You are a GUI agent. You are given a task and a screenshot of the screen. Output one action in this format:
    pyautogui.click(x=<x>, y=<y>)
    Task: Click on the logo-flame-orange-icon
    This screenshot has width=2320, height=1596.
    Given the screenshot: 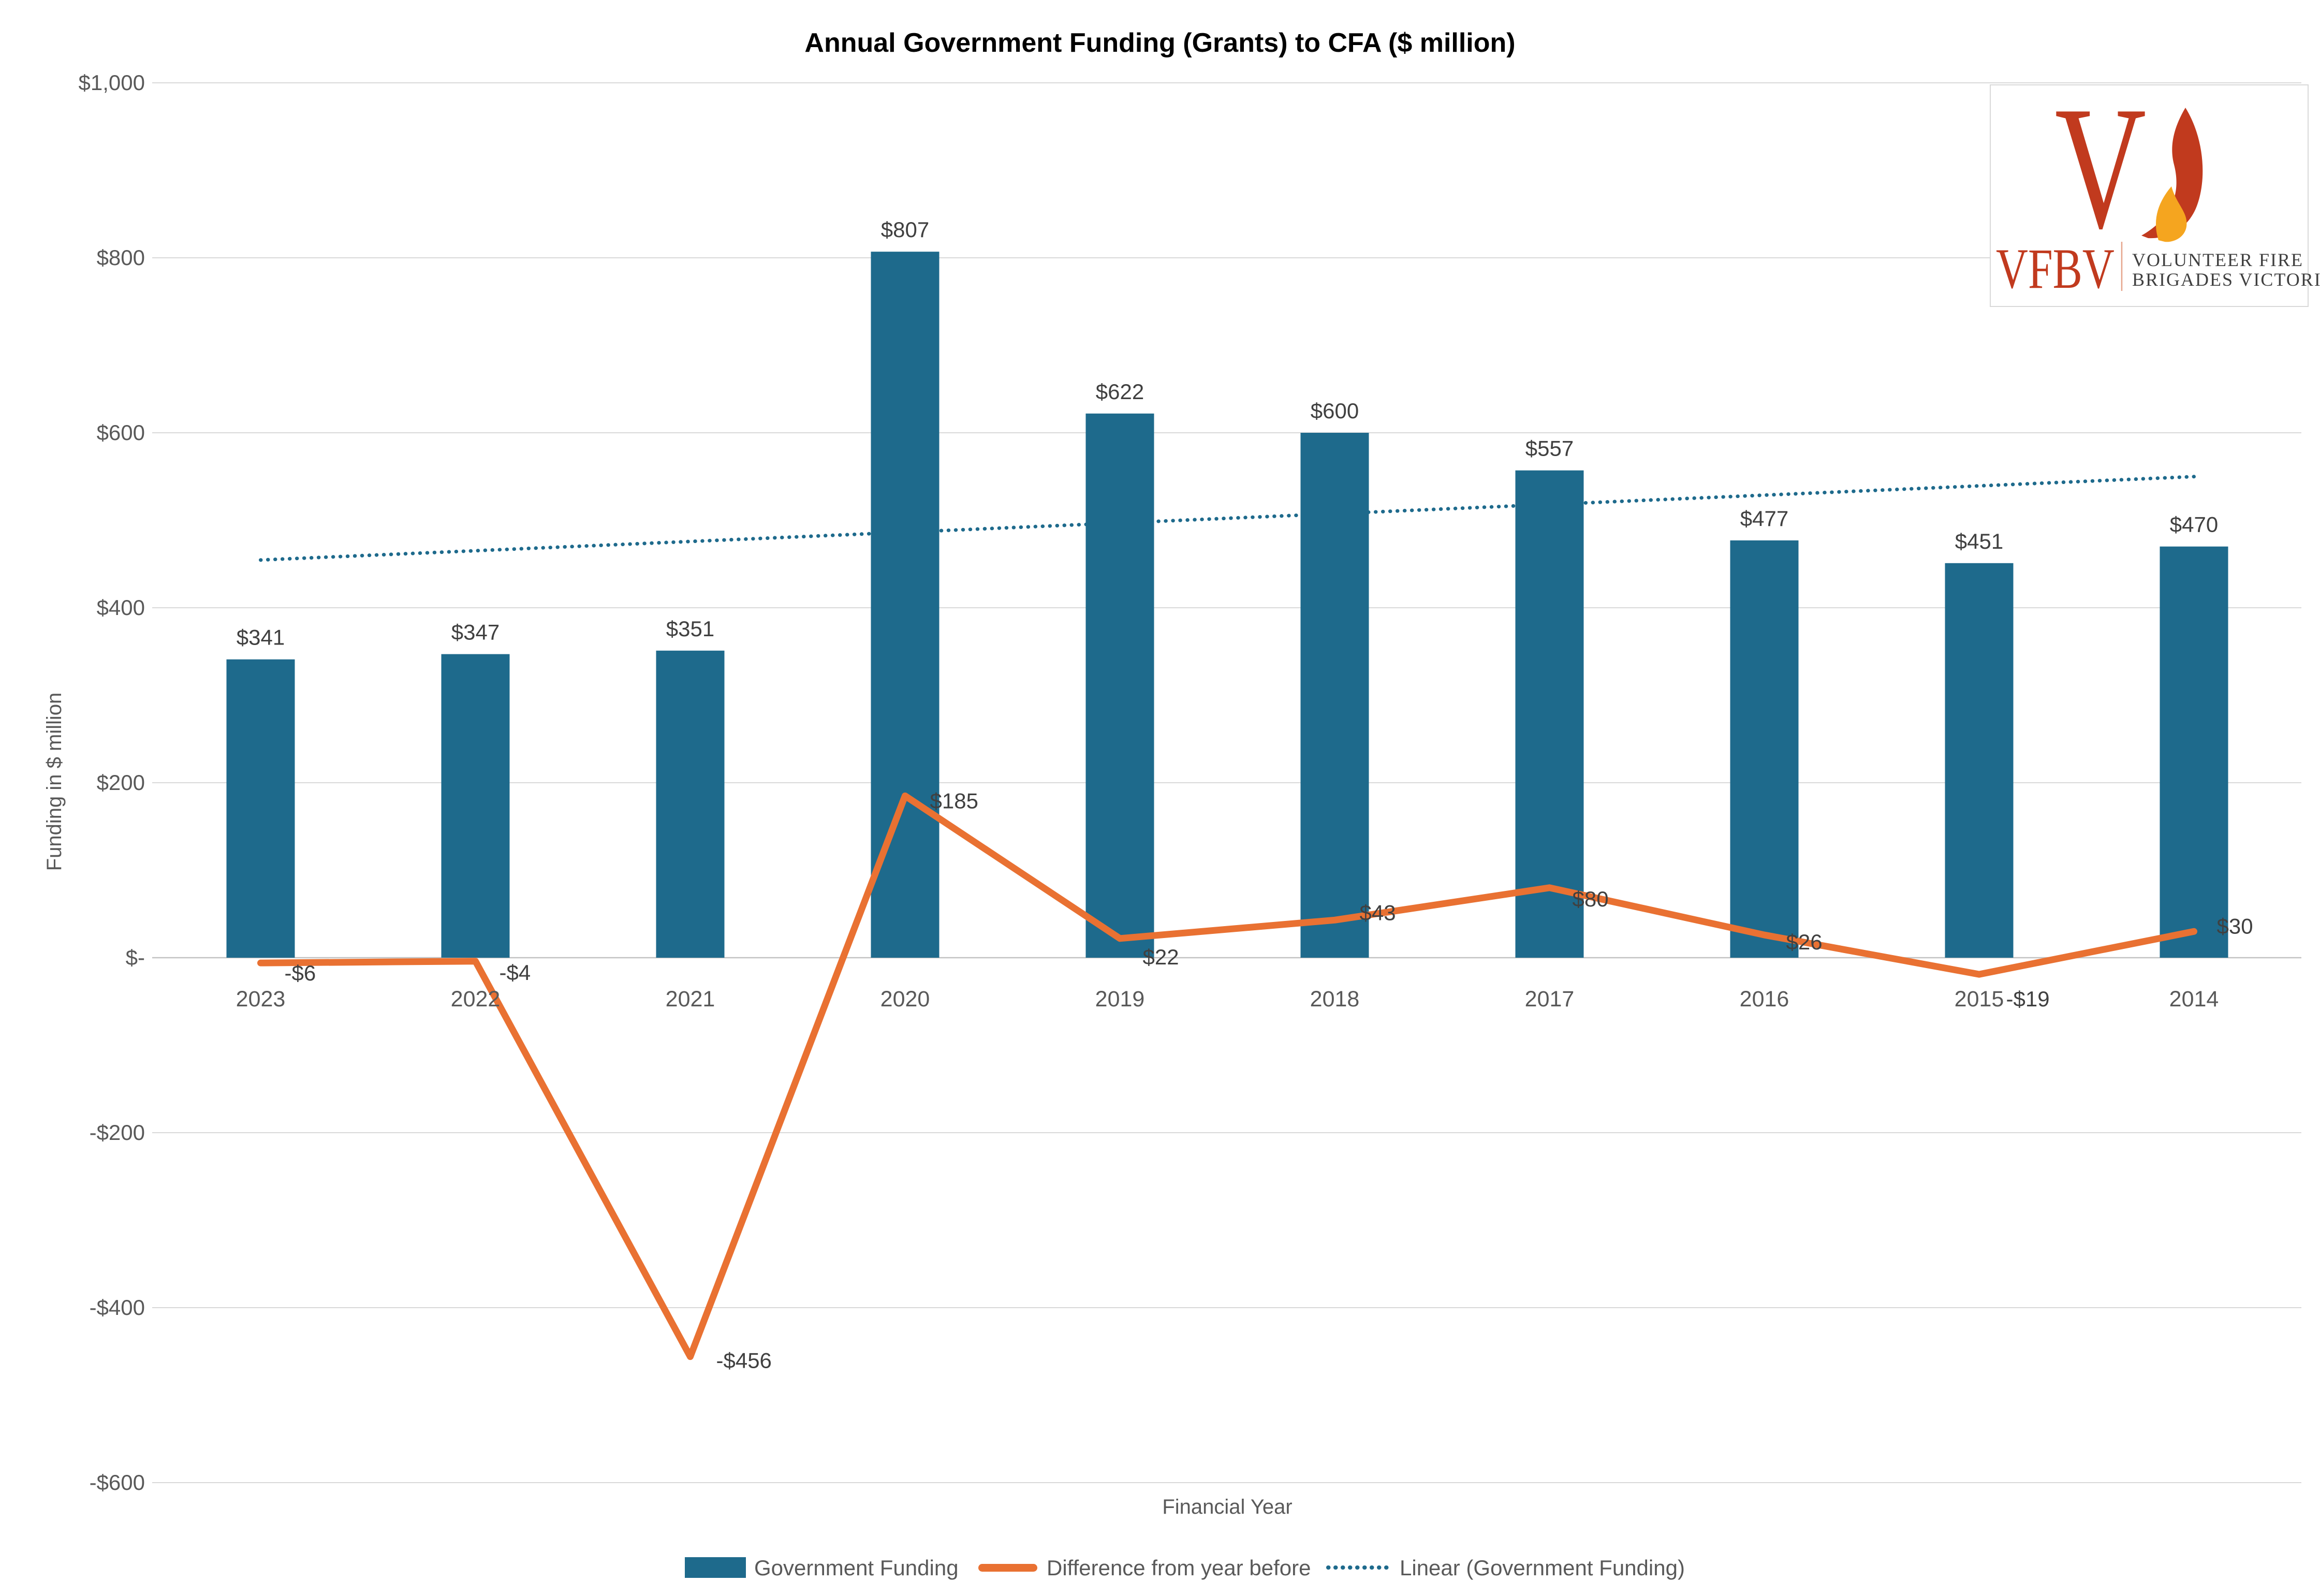 What is the action you would take?
    pyautogui.click(x=2171, y=214)
    